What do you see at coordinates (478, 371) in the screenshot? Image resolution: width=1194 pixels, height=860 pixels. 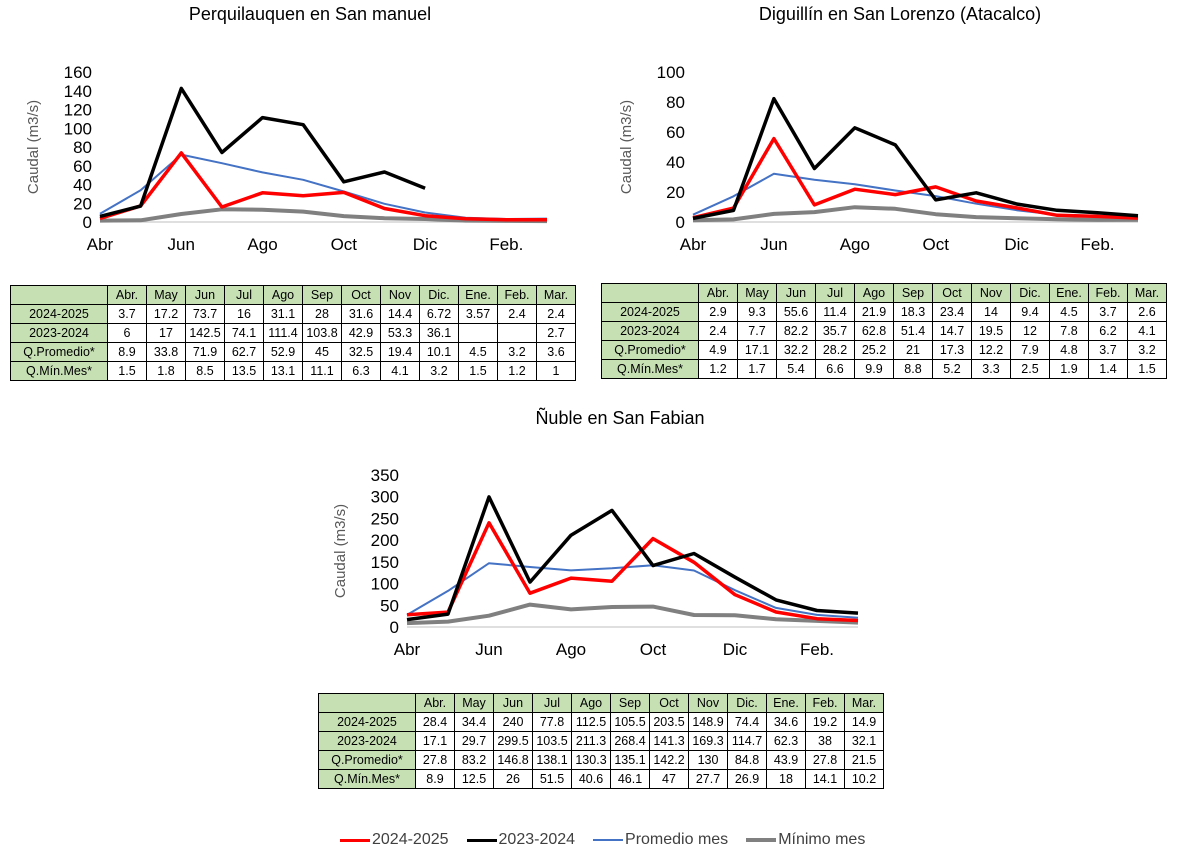 I see `table-cell: 1.5` at bounding box center [478, 371].